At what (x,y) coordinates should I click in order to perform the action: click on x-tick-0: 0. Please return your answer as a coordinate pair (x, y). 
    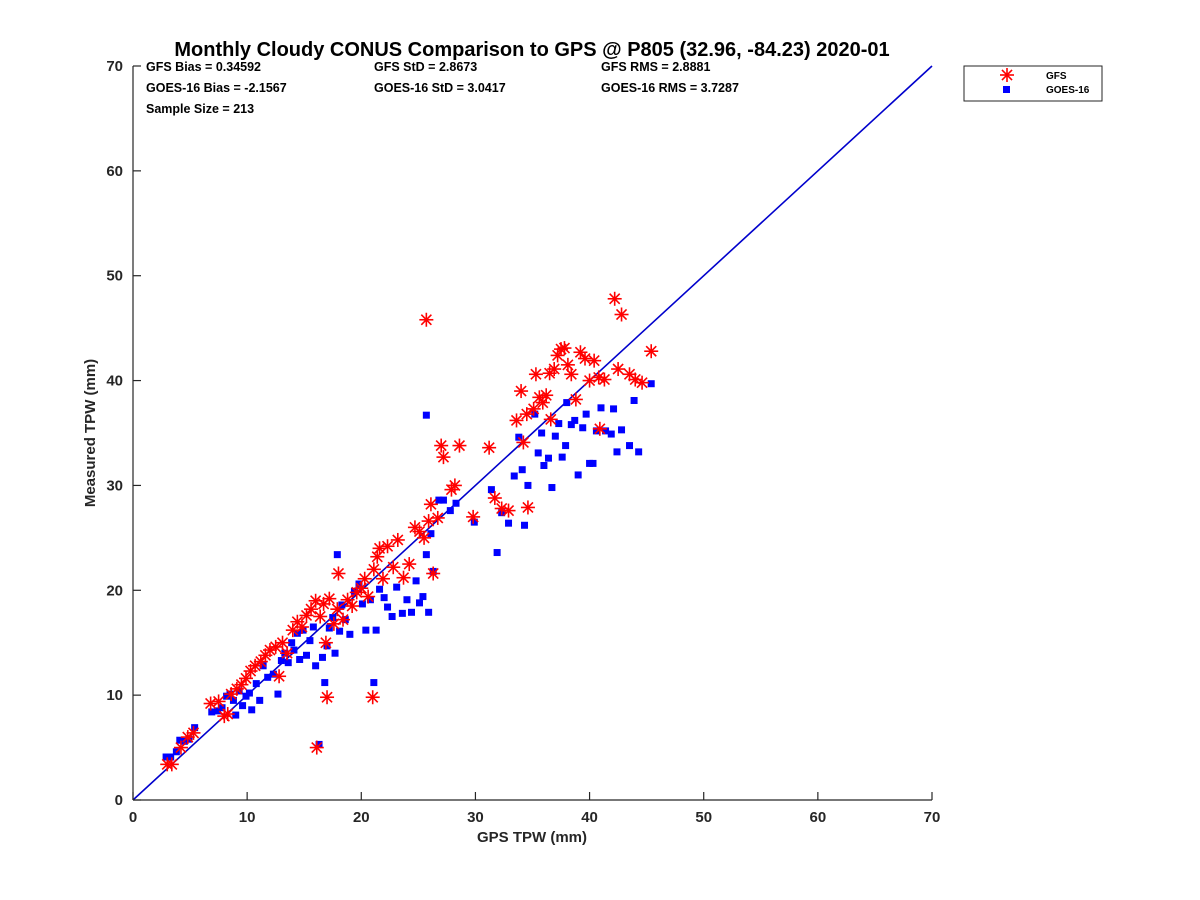
    Looking at the image, I should click on (133, 809).